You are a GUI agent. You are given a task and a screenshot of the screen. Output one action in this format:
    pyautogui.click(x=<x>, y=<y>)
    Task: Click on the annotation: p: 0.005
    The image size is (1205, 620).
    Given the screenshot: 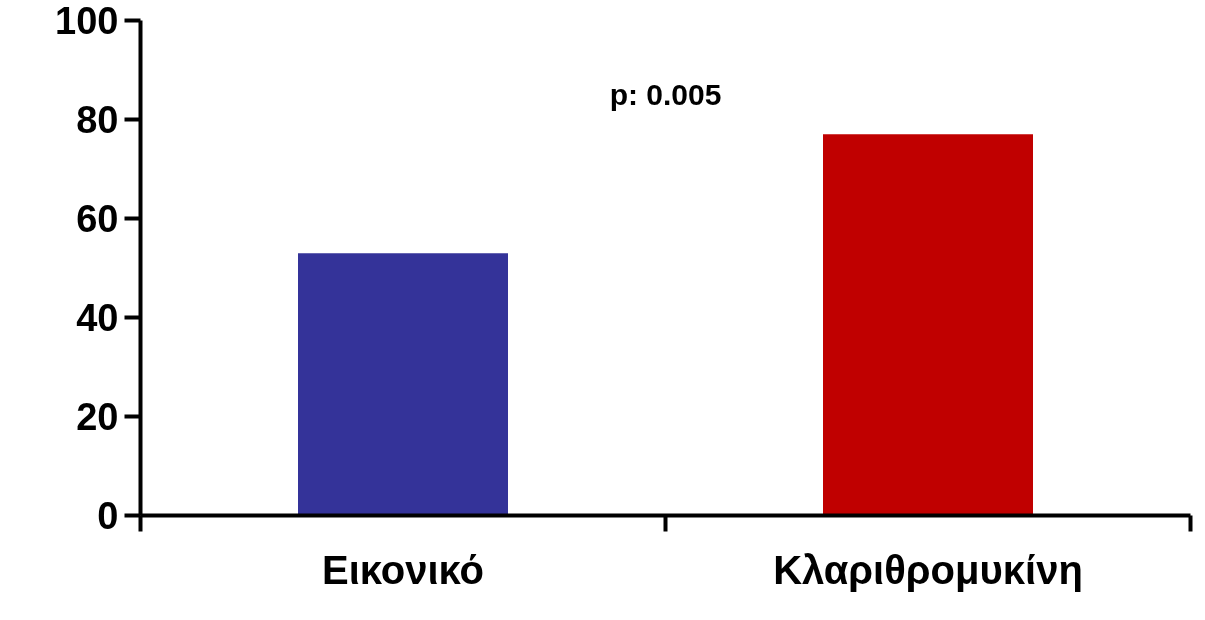 What is the action you would take?
    pyautogui.click(x=665, y=95)
    